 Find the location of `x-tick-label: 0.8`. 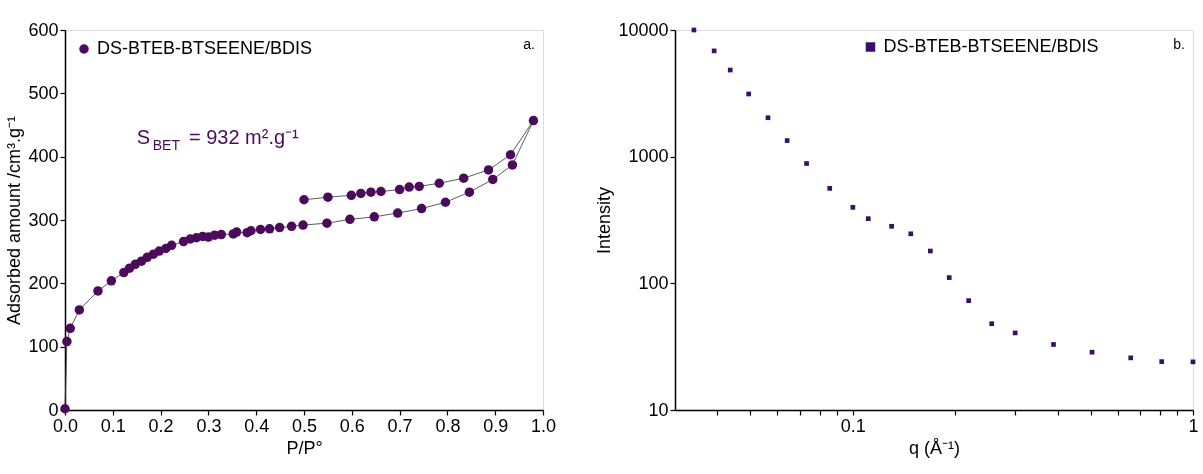

x-tick-label: 0.8 is located at coordinates (448, 425).